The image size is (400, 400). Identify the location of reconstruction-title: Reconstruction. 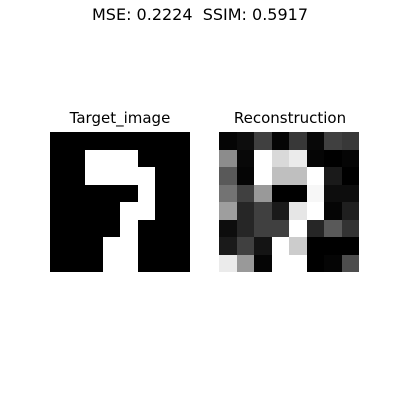
(290, 118).